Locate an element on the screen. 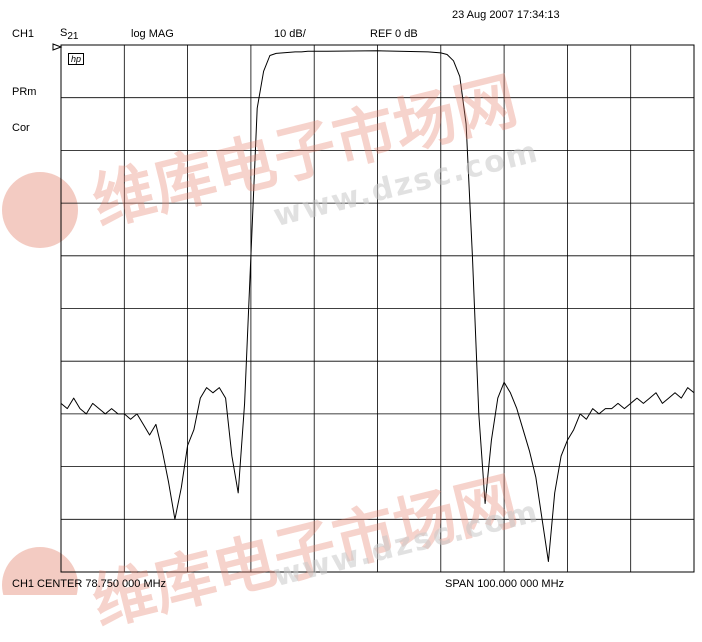 The width and height of the screenshot is (702, 642). s-parameter-label: S21 is located at coordinates (69, 35).